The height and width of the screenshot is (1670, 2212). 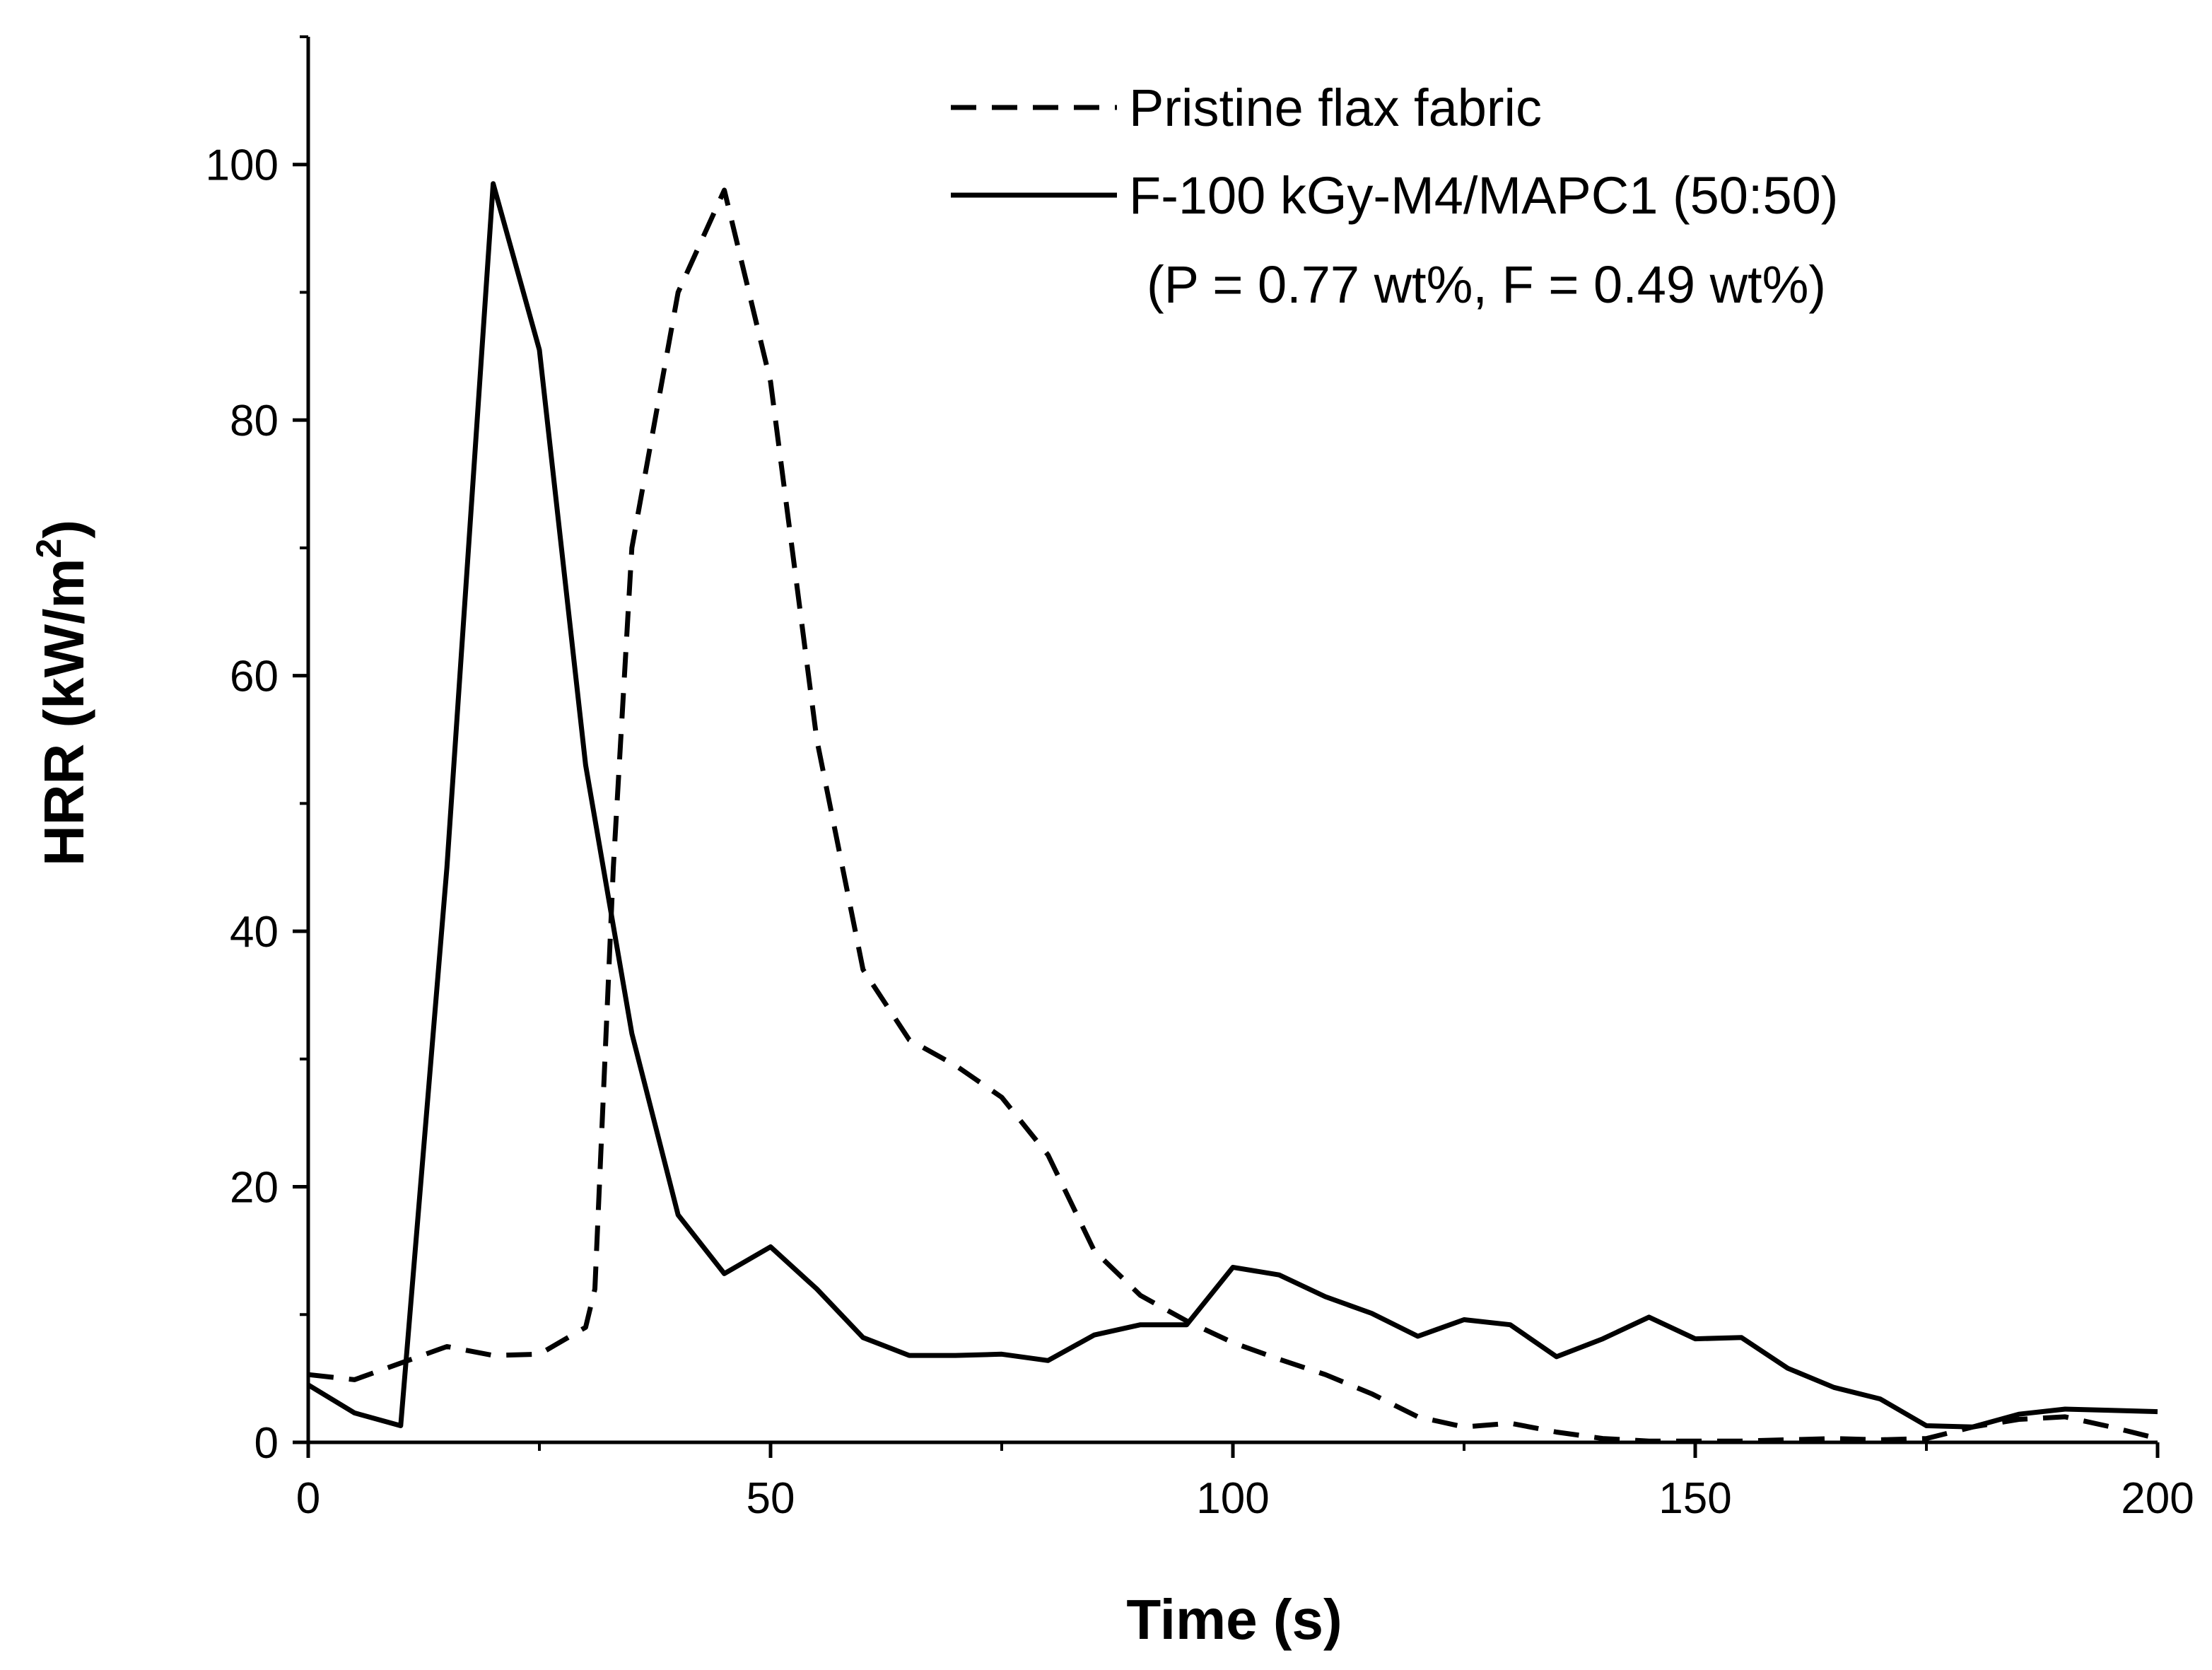 I want to click on y-axis-ticks: 0 20 40 60 80 100, so click(x=257, y=752).